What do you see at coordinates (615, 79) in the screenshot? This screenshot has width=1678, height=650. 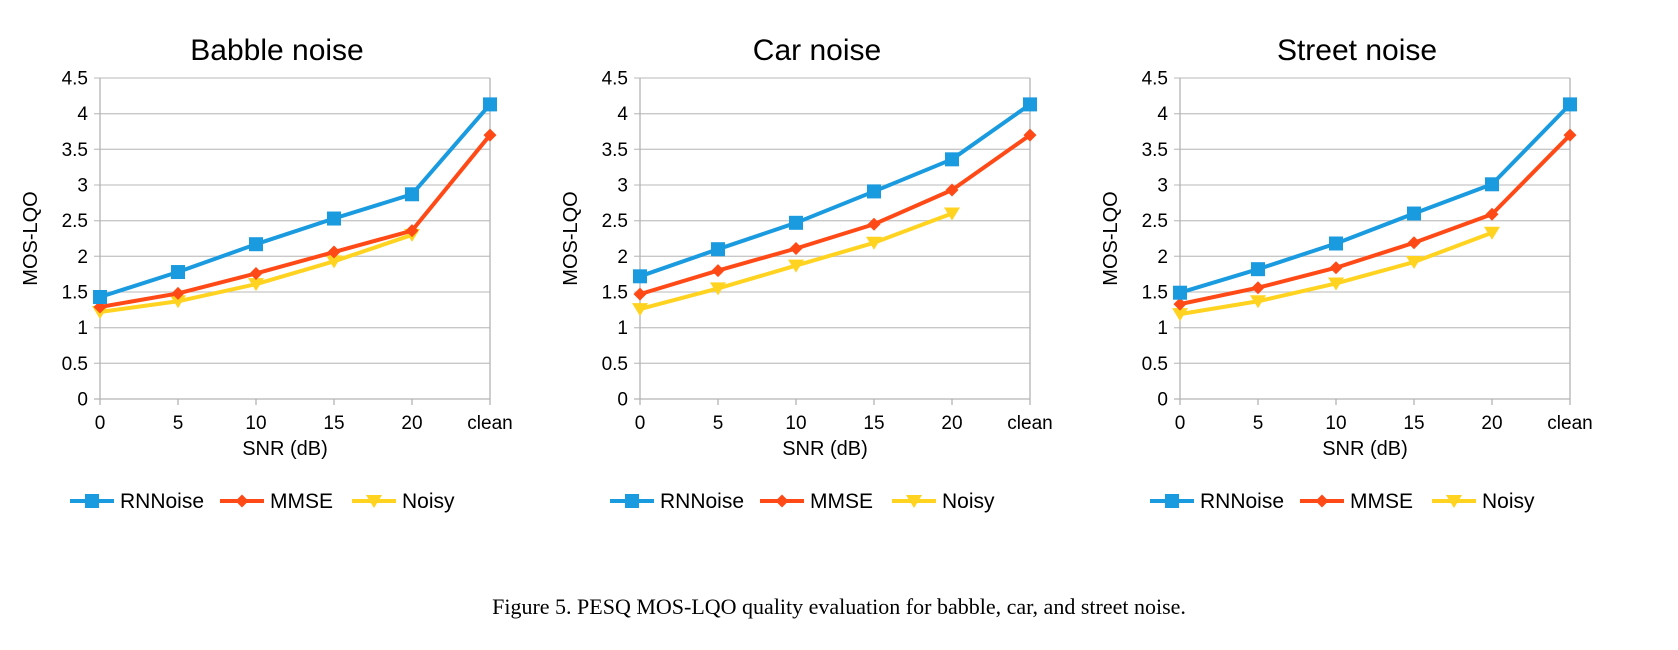 I see `y-tick-label: 4.5` at bounding box center [615, 79].